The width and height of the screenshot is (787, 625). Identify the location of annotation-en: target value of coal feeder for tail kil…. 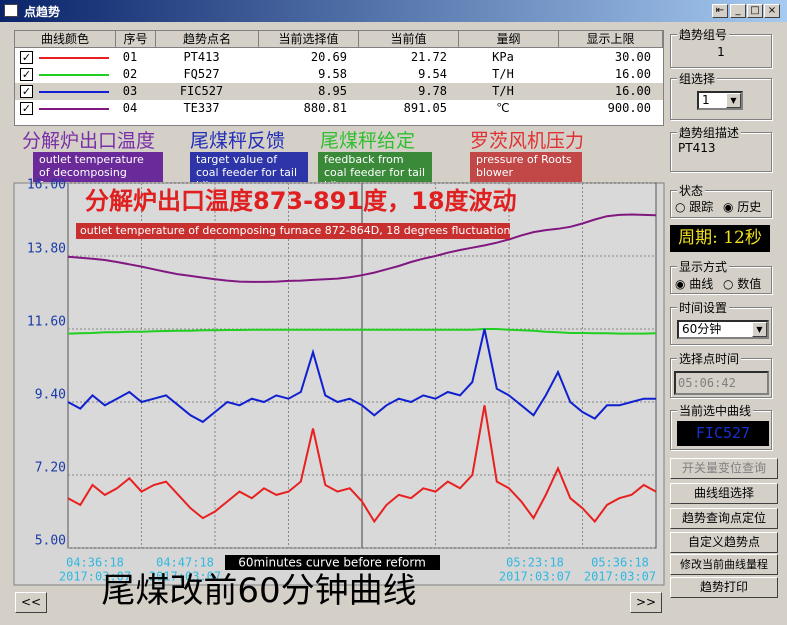
(249, 167).